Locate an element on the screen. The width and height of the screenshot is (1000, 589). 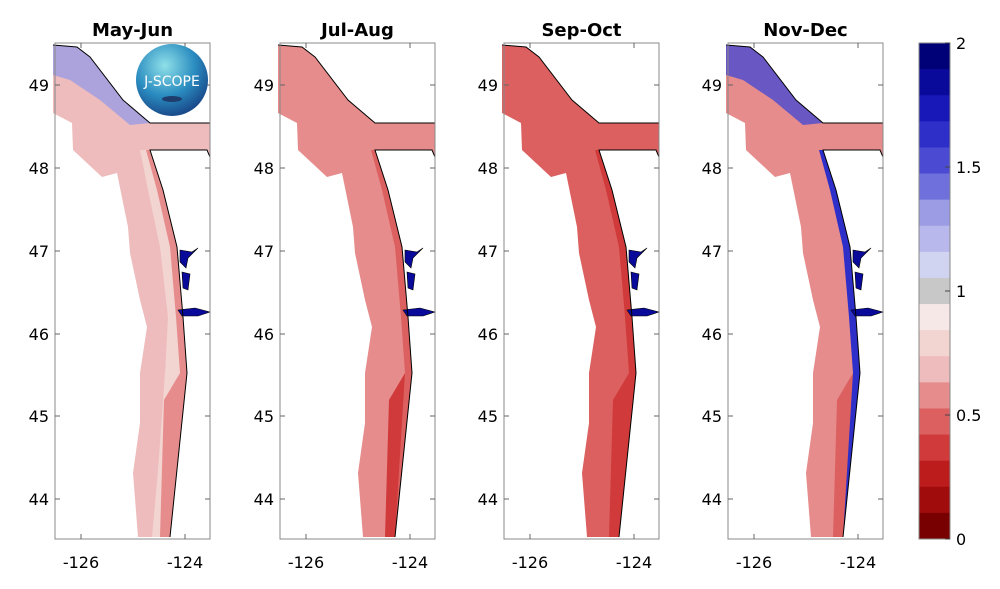
logo-text: J-SCOPE is located at coordinates (171, 82).